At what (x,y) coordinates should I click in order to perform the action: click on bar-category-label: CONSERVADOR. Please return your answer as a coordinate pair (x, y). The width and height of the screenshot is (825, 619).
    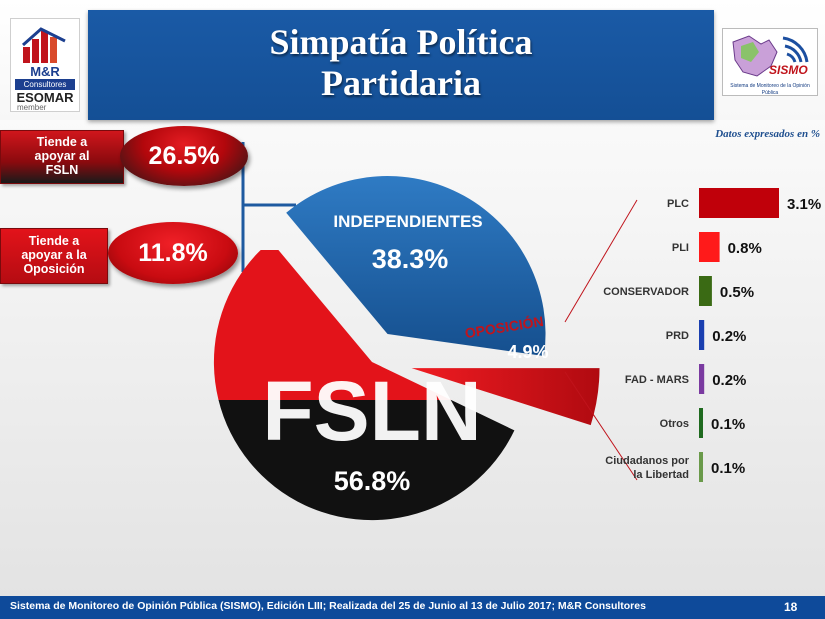
    Looking at the image, I should click on (646, 292).